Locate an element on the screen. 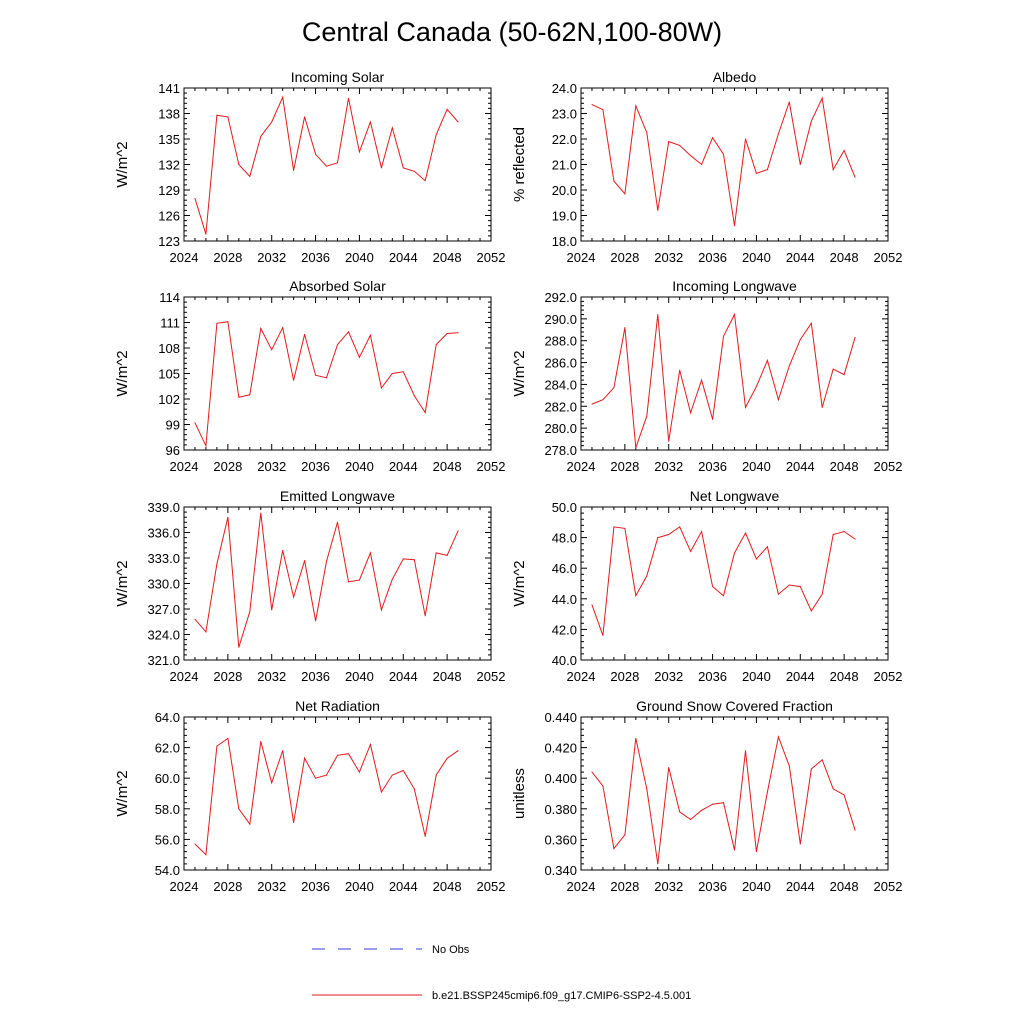 Image resolution: width=1024 pixels, height=1029 pixels. legend-label-no-obs: No Obs is located at coordinates (451, 950).